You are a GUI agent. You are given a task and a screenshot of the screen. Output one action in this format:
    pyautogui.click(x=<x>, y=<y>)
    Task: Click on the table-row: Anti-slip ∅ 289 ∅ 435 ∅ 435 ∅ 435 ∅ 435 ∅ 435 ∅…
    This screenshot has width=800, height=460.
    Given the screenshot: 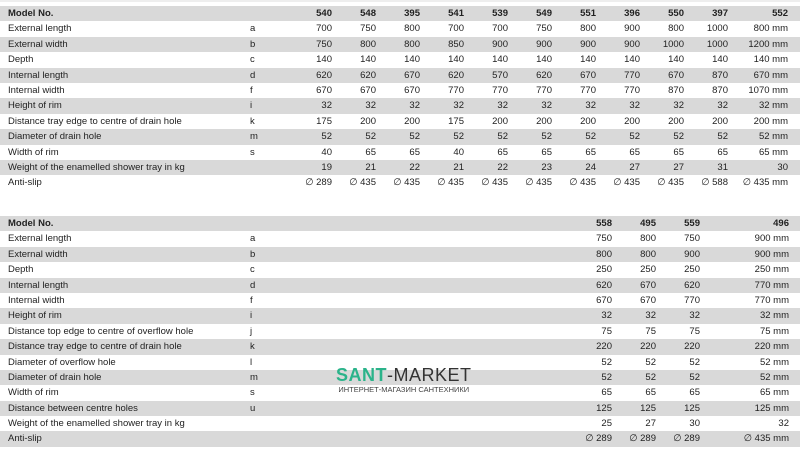 What is the action you would take?
    pyautogui.click(x=400, y=182)
    